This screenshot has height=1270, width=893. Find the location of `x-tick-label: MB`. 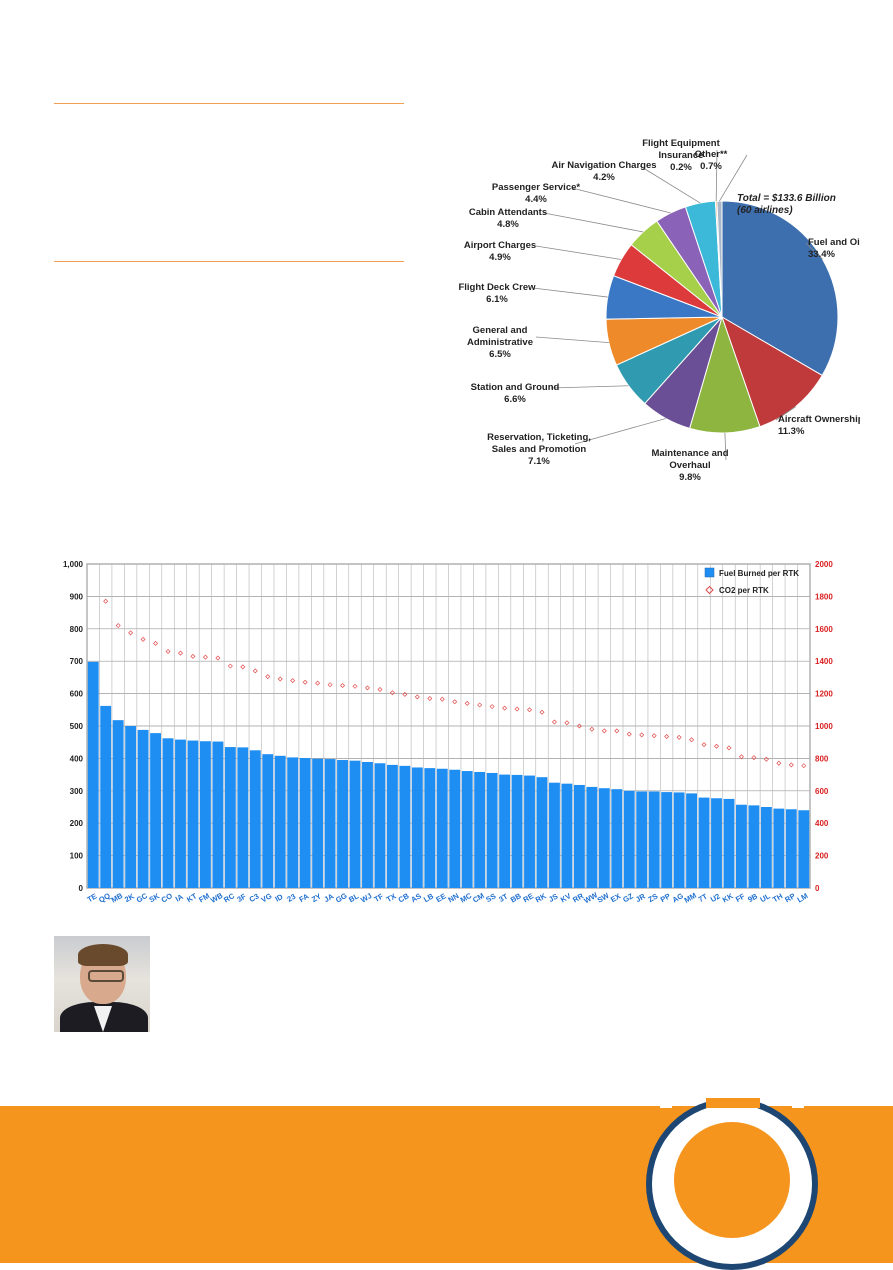

x-tick-label: MB is located at coordinates (117, 898).